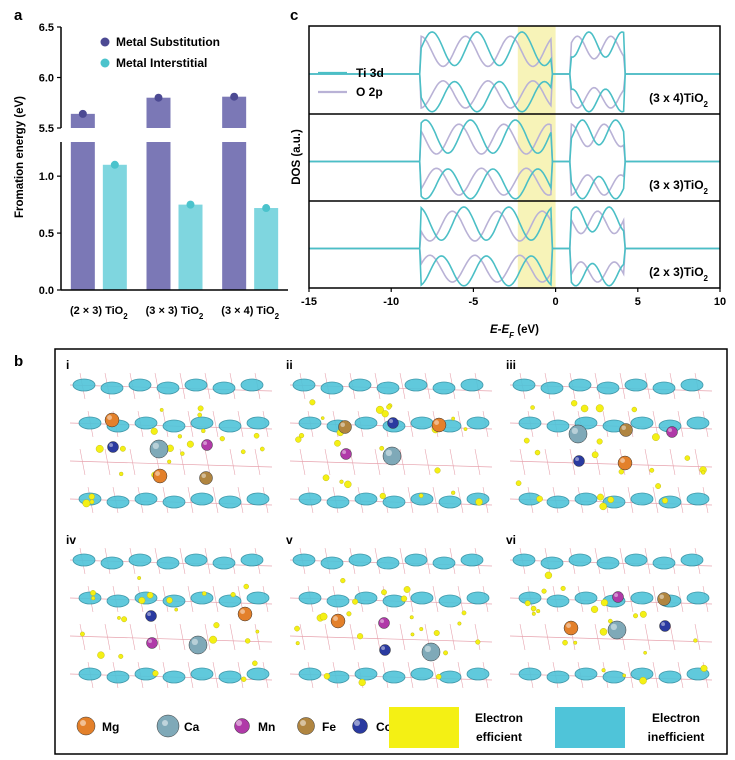  What do you see at coordinates (720, 302) in the screenshot?
I see `x-tick-label: 10` at bounding box center [720, 302].